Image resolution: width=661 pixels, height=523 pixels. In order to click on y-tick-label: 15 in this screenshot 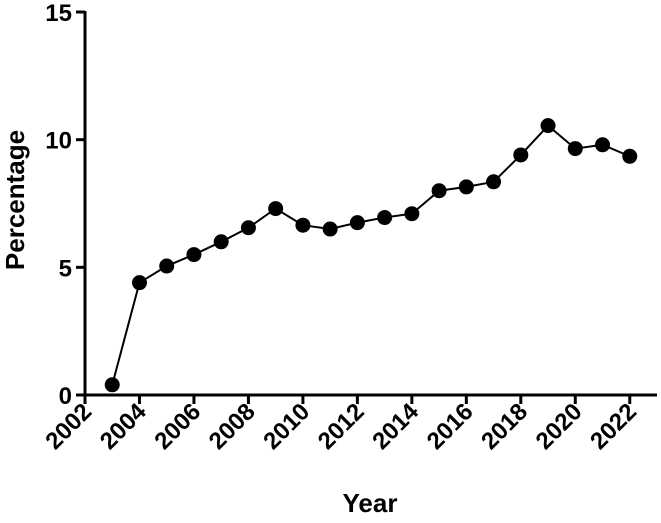, I will do `click(58, 13)`.